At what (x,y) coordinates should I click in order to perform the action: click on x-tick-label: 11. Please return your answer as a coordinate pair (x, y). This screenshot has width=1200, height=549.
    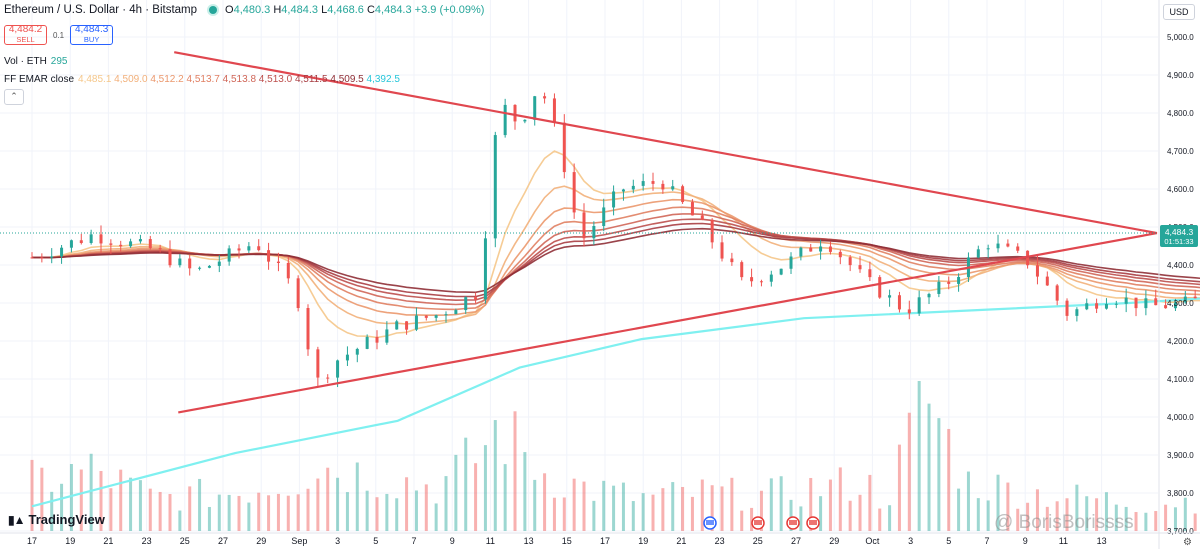
    Looking at the image, I should click on (490, 541).